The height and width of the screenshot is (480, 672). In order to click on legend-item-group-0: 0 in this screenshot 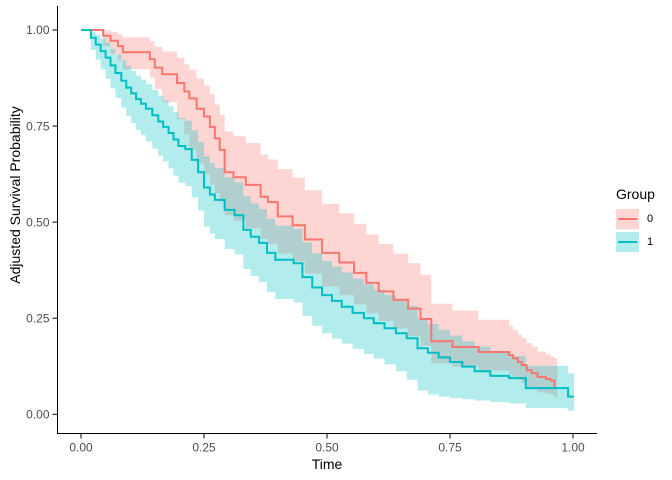, I will do `click(635, 219)`.